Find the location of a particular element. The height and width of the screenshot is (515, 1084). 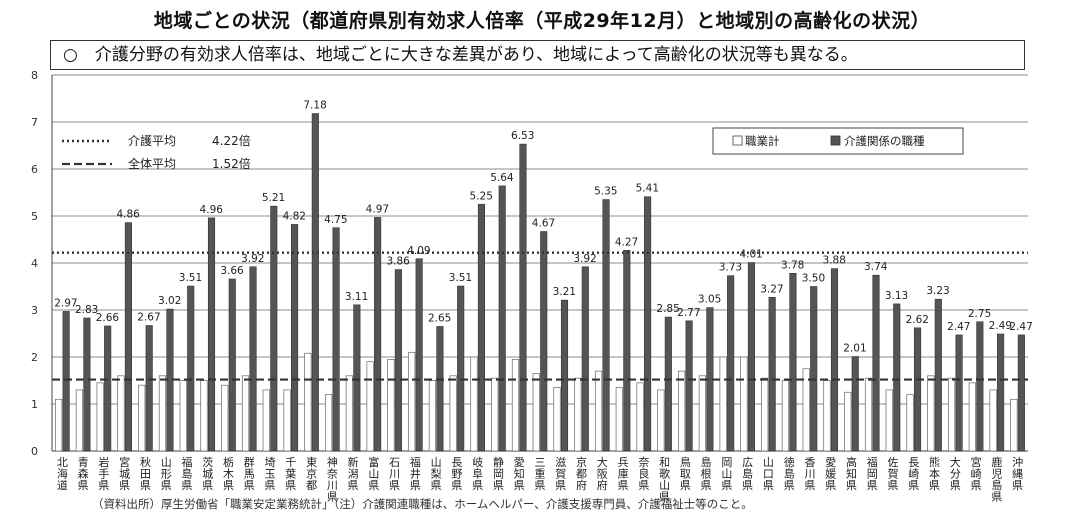

data-label: 5.25 is located at coordinates (481, 196).